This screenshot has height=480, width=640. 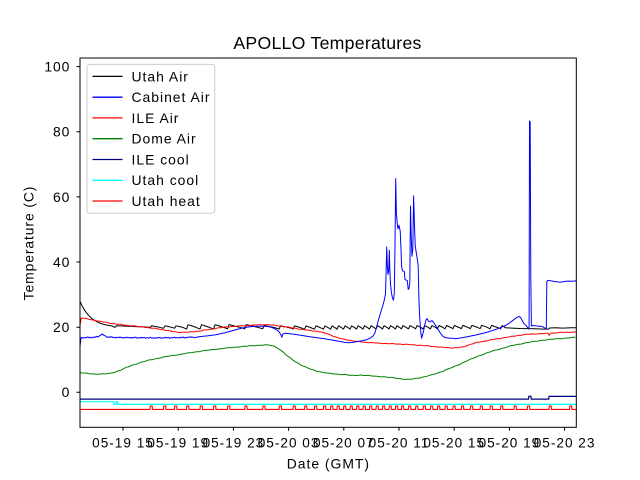 I want to click on svg-text: 0, so click(x=66, y=392).